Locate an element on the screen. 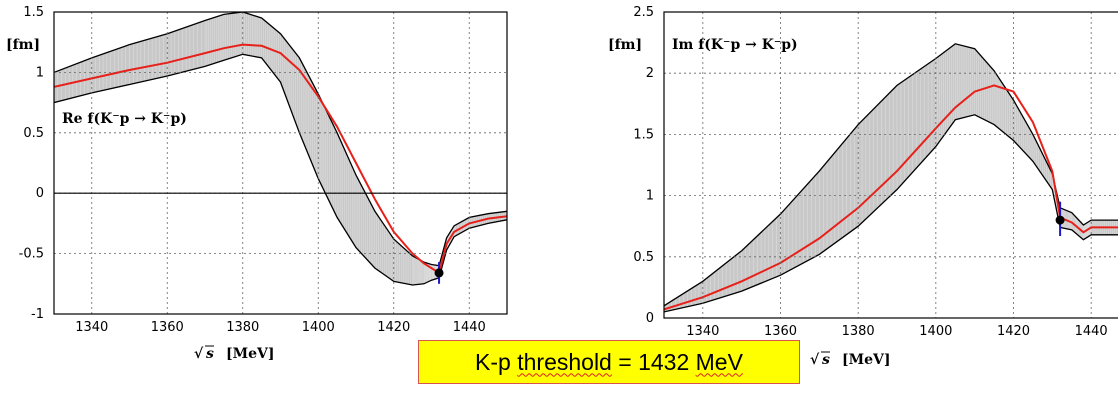  y-tick-label: -1 is located at coordinates (37, 314).